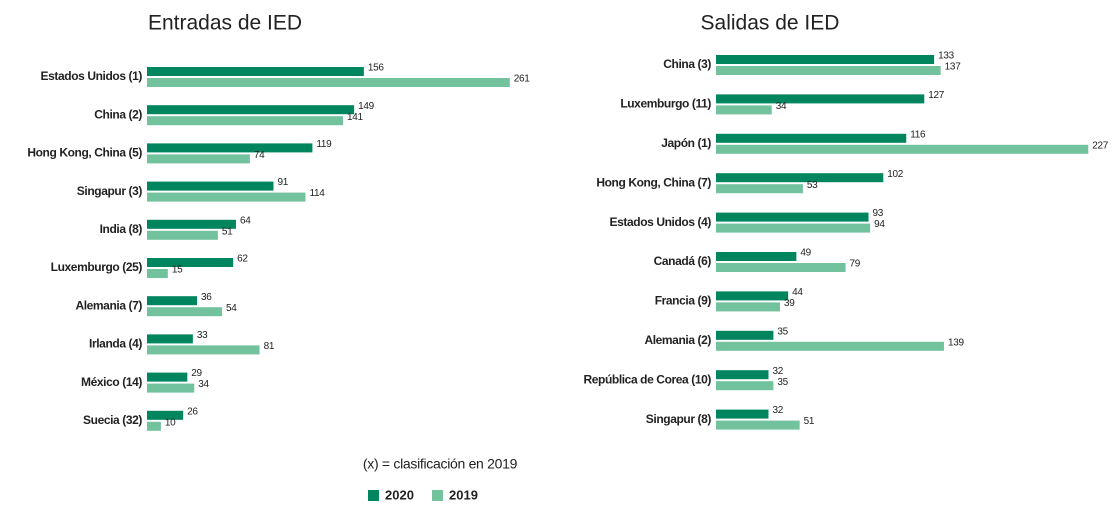  Describe the element at coordinates (225, 23) in the screenshot. I see `chart-title: Entradas de IED` at that location.